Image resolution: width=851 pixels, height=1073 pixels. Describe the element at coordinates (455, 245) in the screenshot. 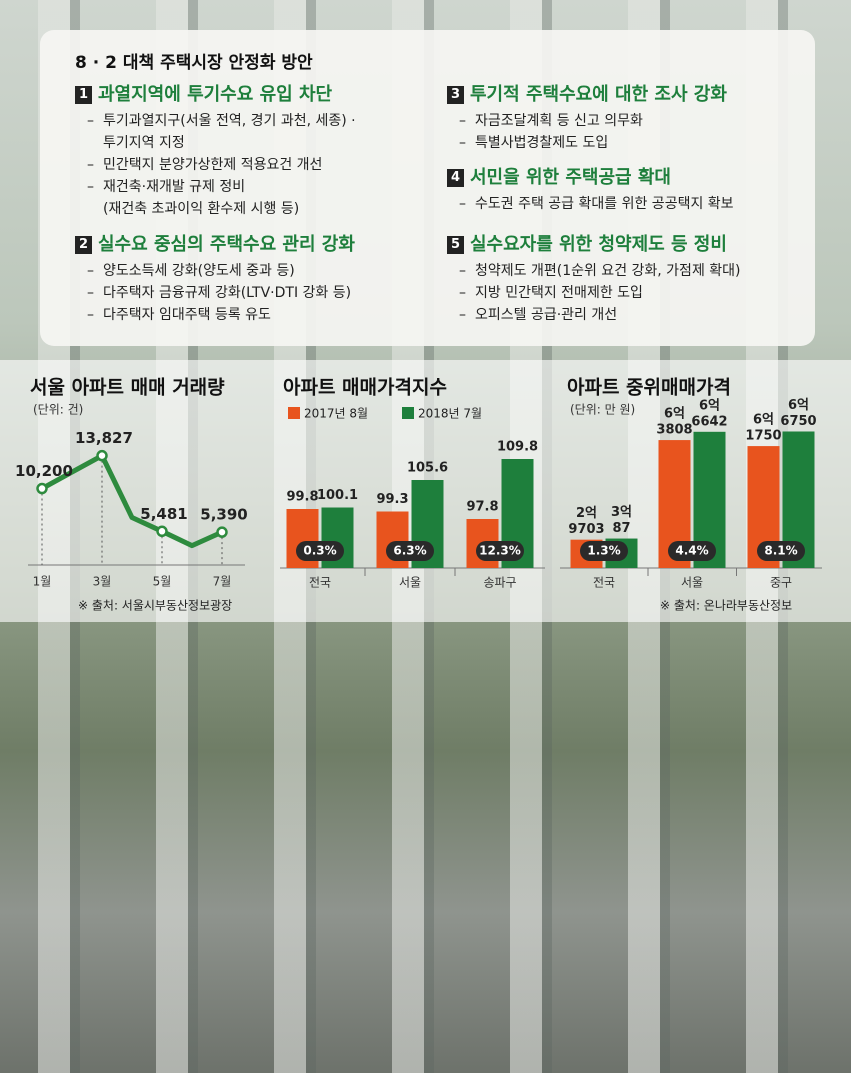

I see `section-number: 5` at that location.